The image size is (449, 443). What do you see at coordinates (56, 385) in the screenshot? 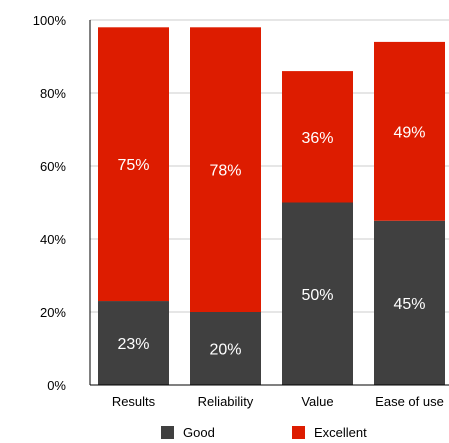
I see `y-tick-label: 0%` at bounding box center [56, 385].